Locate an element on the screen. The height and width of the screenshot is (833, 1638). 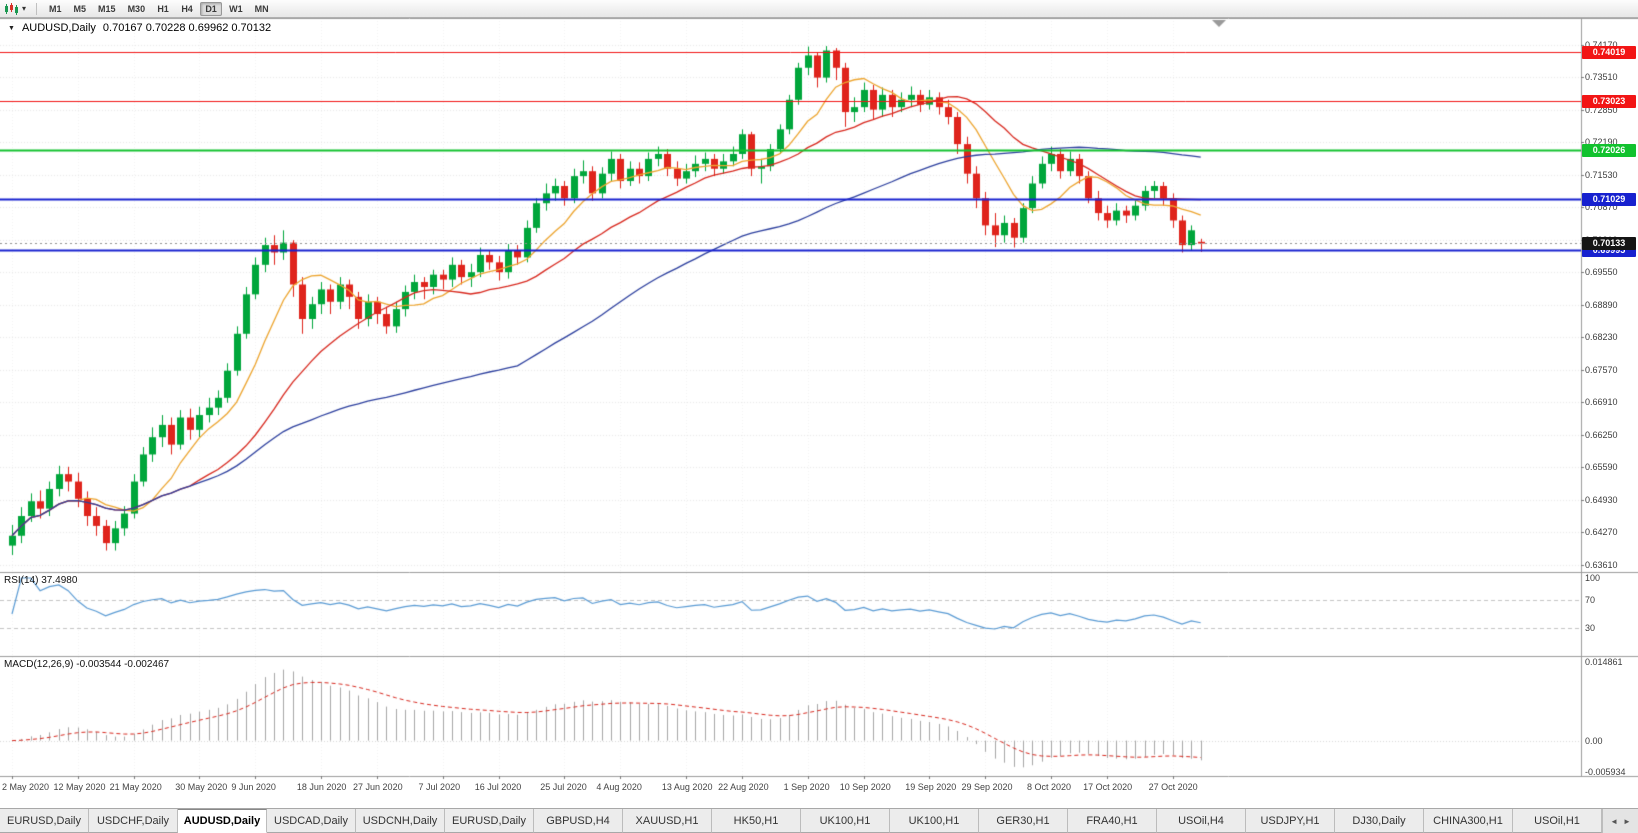
price-axis-tick-label: 0.68230 is located at coordinates (1601, 337).